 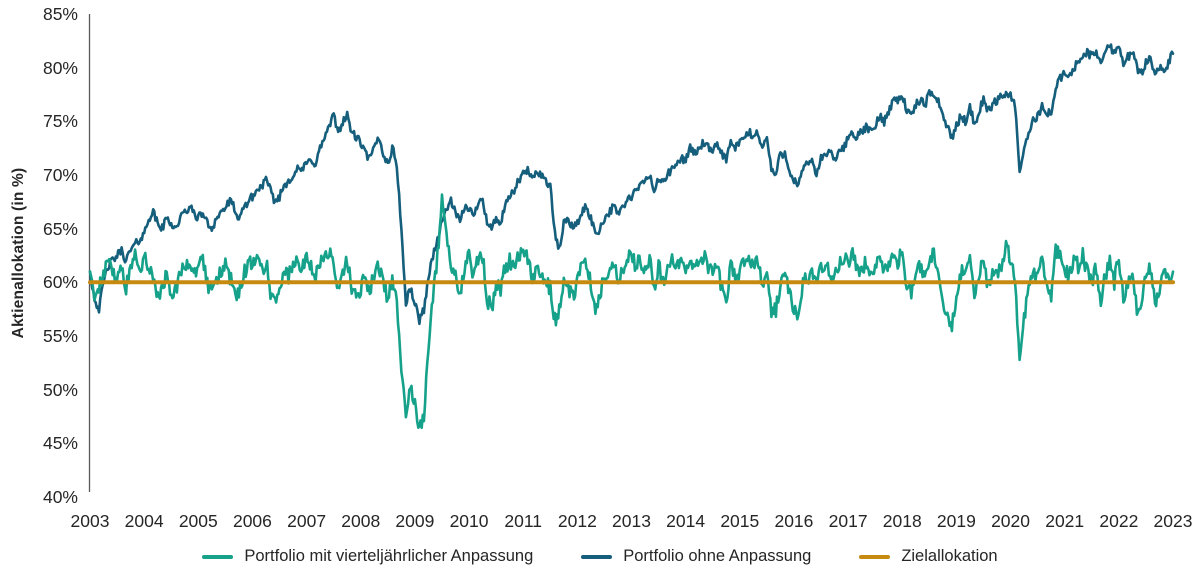 I want to click on x-tick-label: 2006, so click(x=252, y=521).